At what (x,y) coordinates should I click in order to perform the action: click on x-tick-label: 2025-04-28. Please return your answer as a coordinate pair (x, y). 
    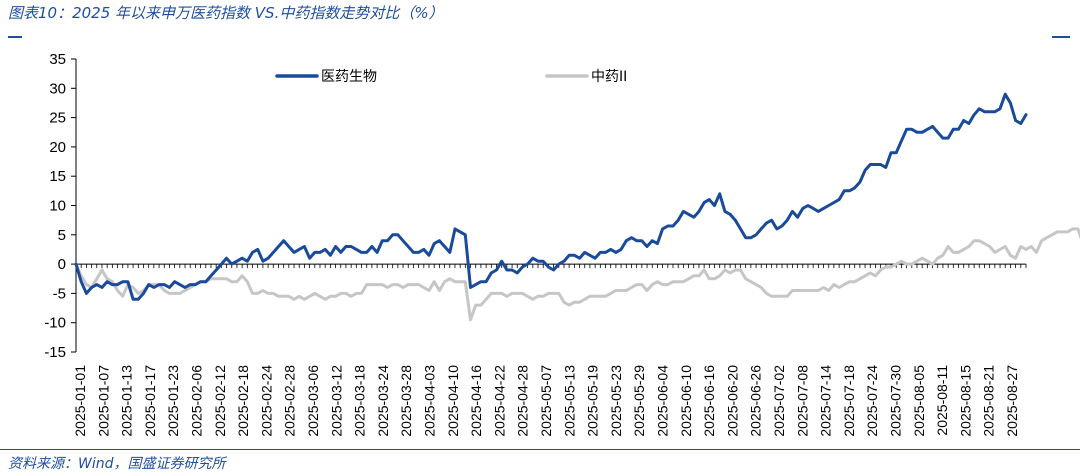
    Looking at the image, I should click on (523, 401).